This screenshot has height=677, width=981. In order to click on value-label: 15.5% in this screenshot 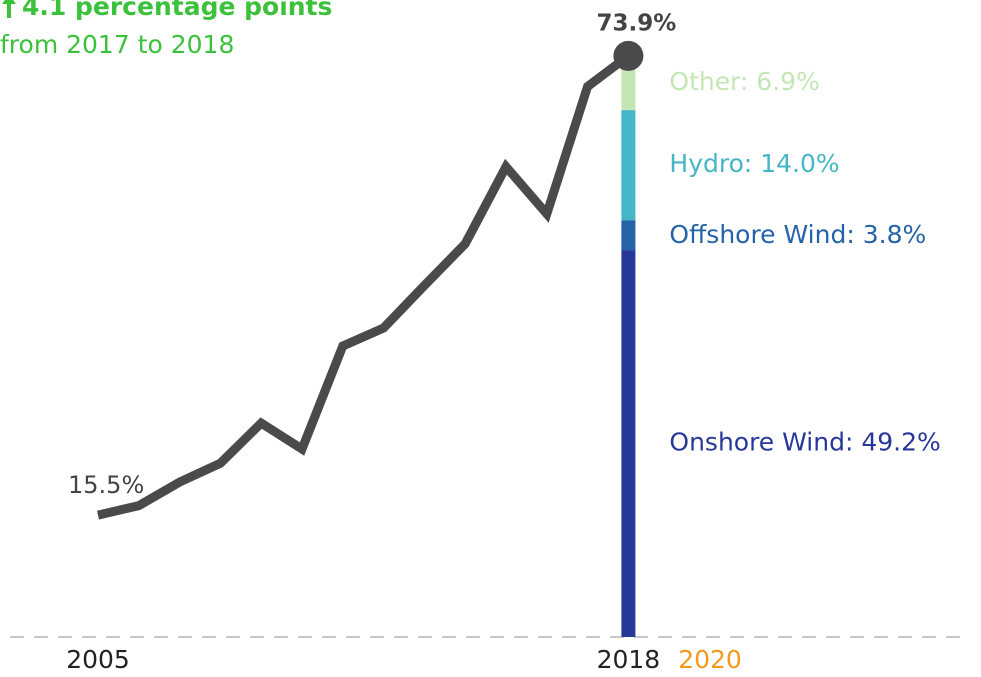, I will do `click(106, 485)`.